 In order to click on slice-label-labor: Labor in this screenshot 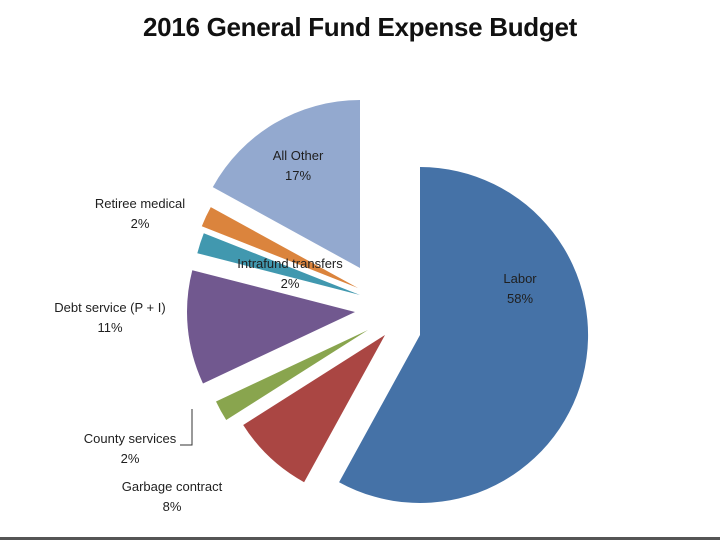, I will do `click(520, 278)`.